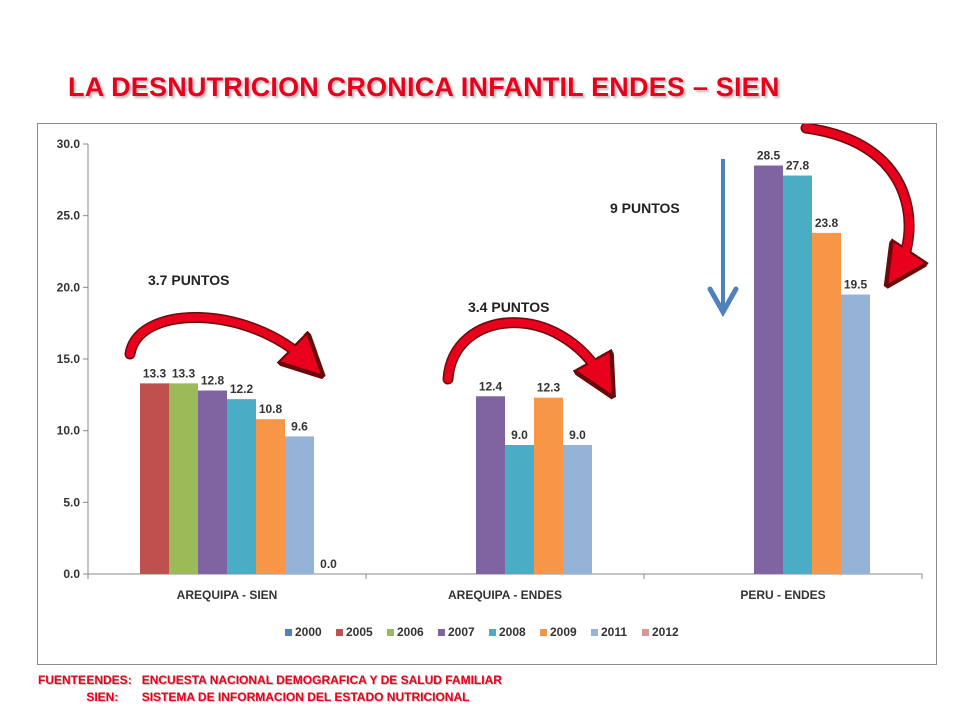  What do you see at coordinates (543, 632) in the screenshot?
I see `legend-swatch-2009` at bounding box center [543, 632].